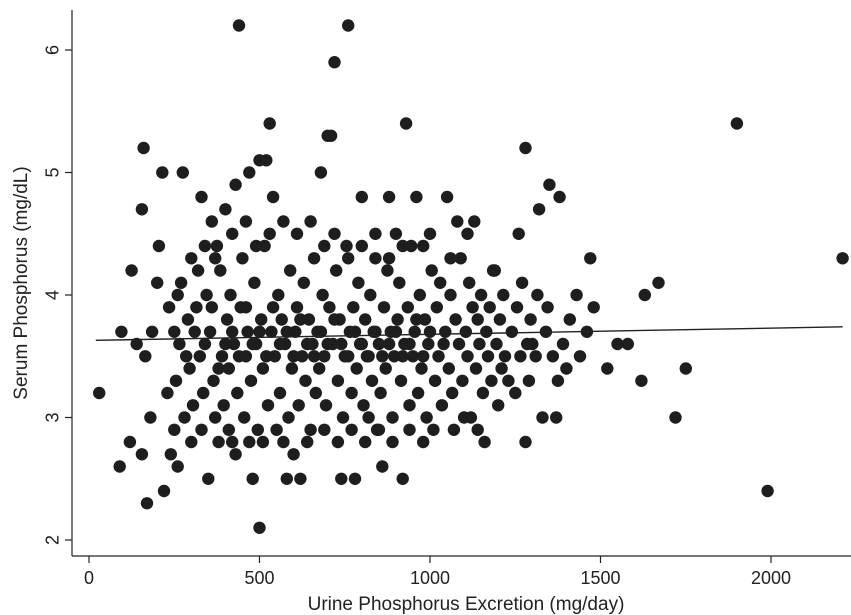 Image resolution: width=851 pixels, height=615 pixels. What do you see at coordinates (52, 417) in the screenshot?
I see `y-tick-label: 3` at bounding box center [52, 417].